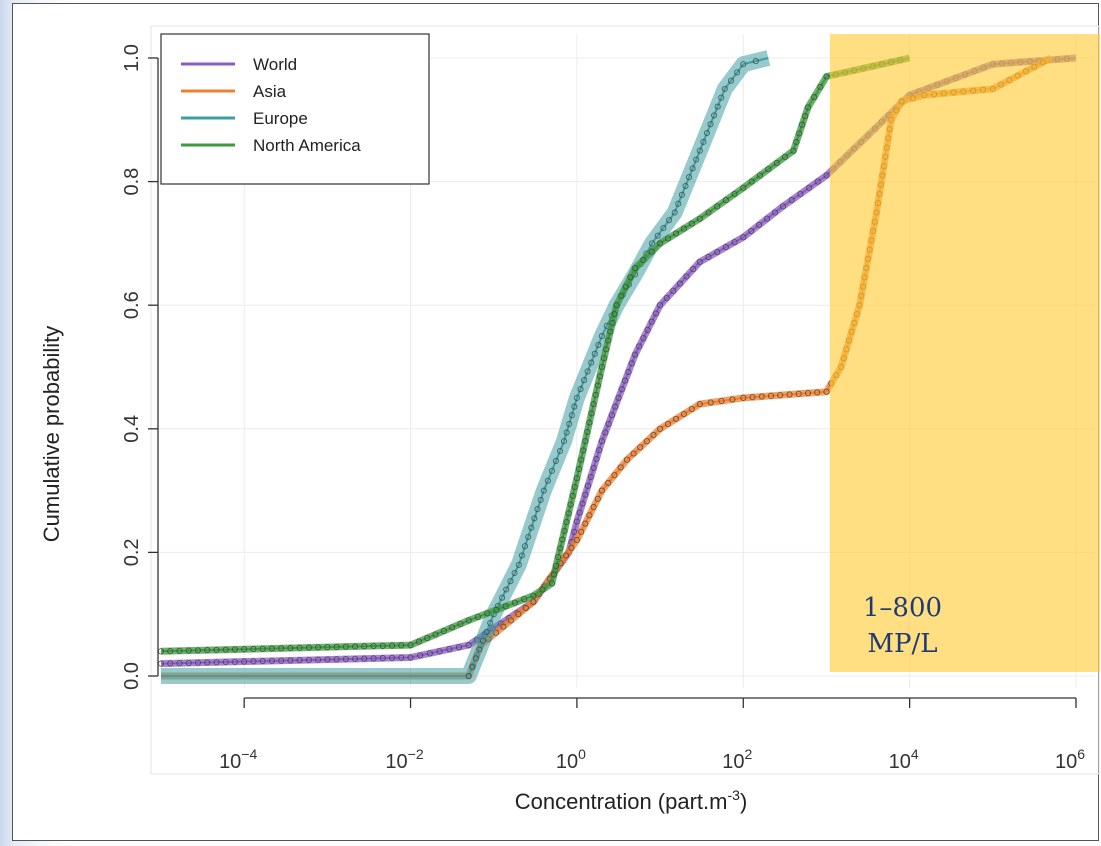 The image size is (1101, 846). Describe the element at coordinates (902, 644) in the screenshot. I see `annotation-line-2: MP/L` at that location.